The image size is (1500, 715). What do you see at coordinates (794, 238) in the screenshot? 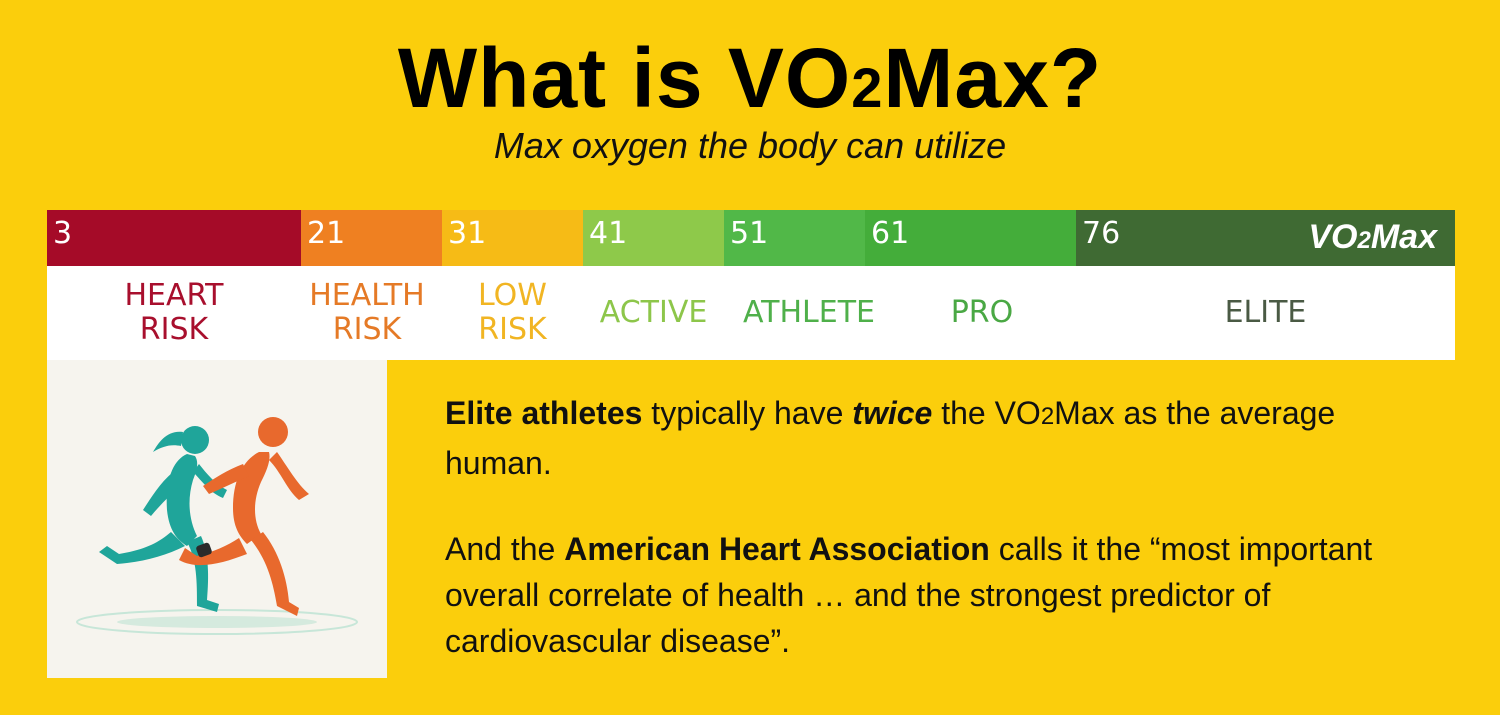
I see `scale-segment-athlete: 51` at bounding box center [794, 238].